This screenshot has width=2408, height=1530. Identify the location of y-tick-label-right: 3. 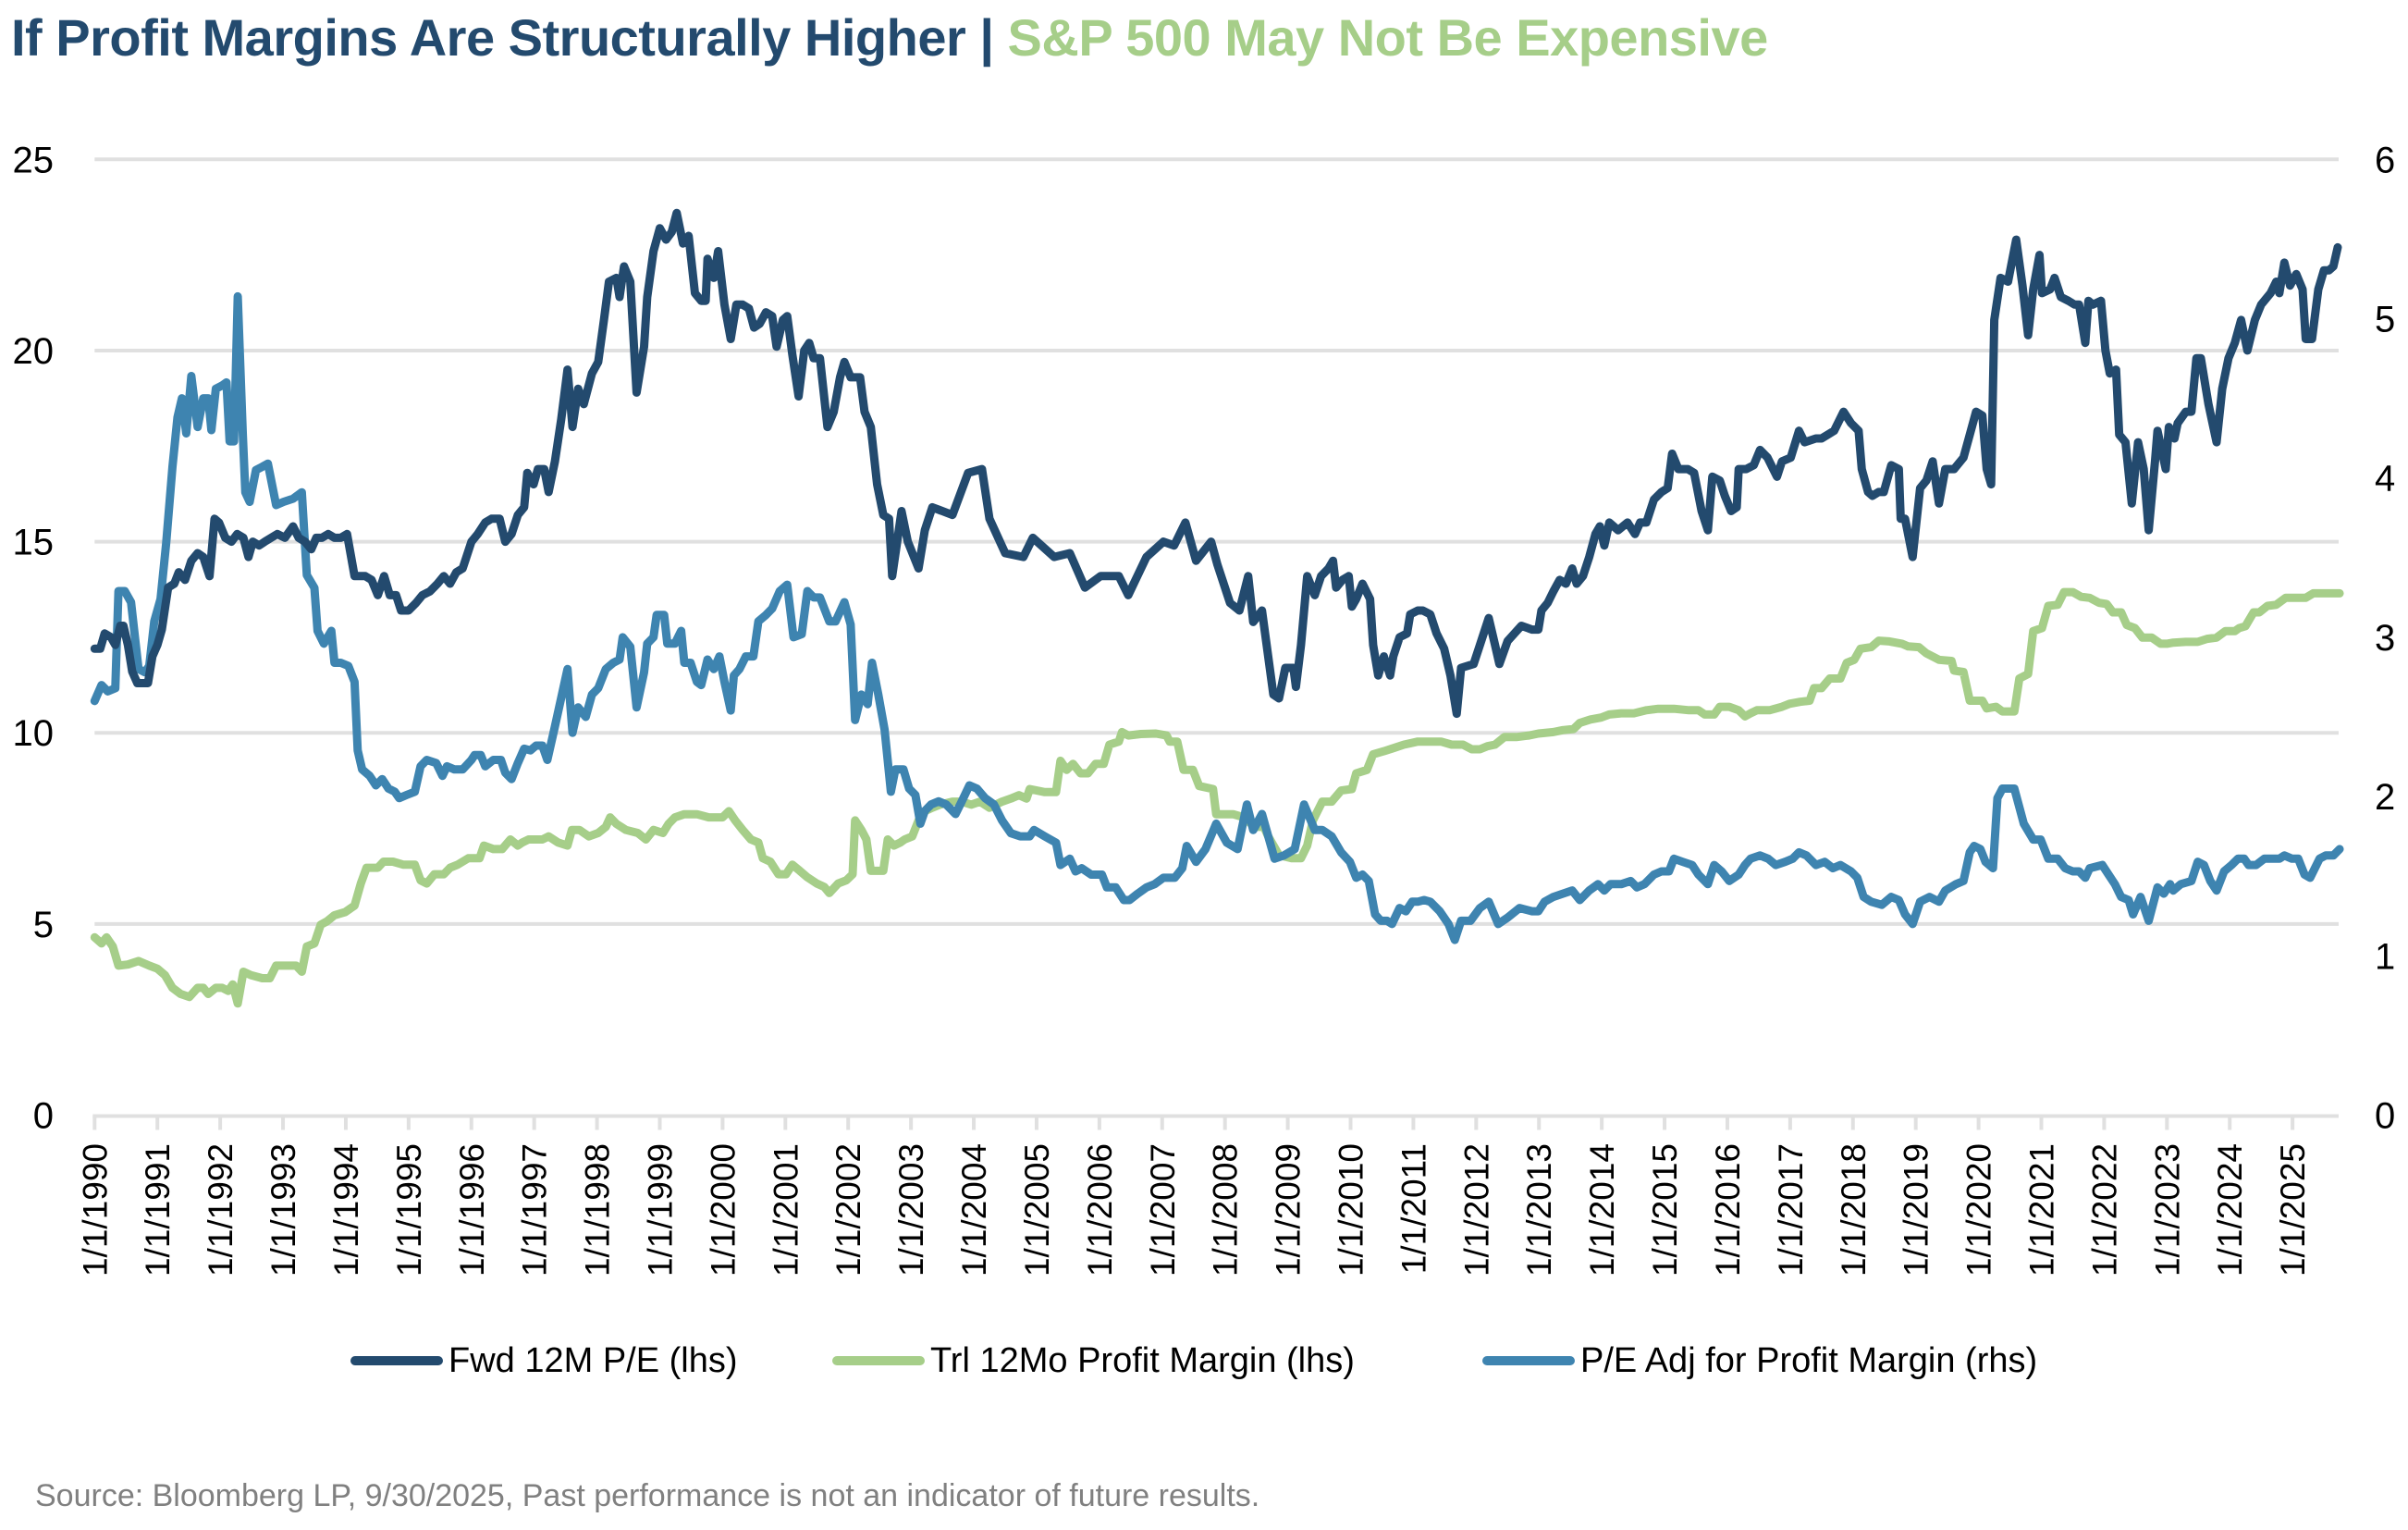
(2385, 638).